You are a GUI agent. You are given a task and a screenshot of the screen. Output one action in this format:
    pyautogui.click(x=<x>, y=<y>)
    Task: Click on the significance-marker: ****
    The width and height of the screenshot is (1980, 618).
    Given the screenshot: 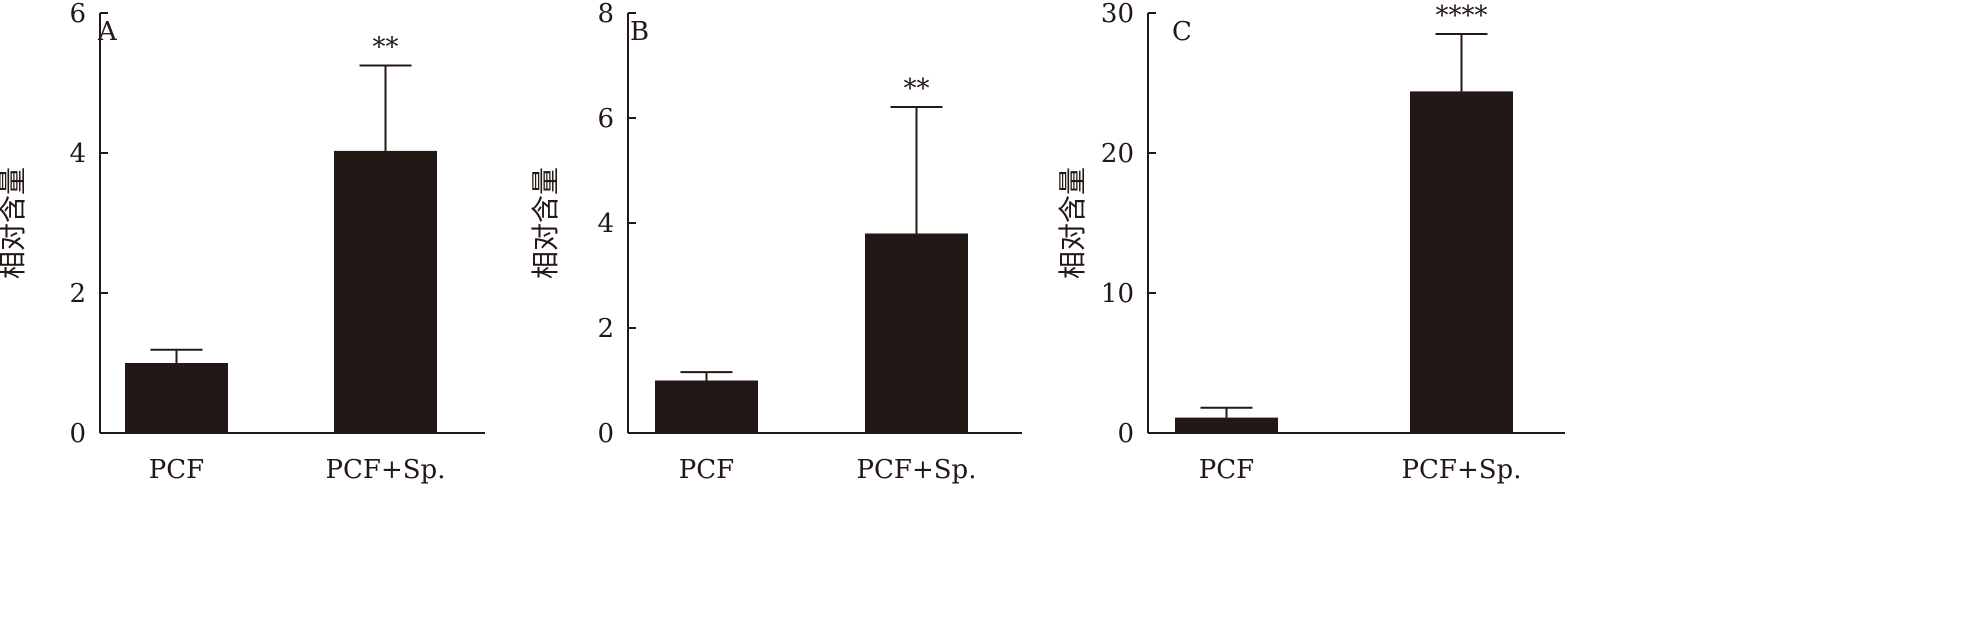 What is the action you would take?
    pyautogui.click(x=1462, y=16)
    